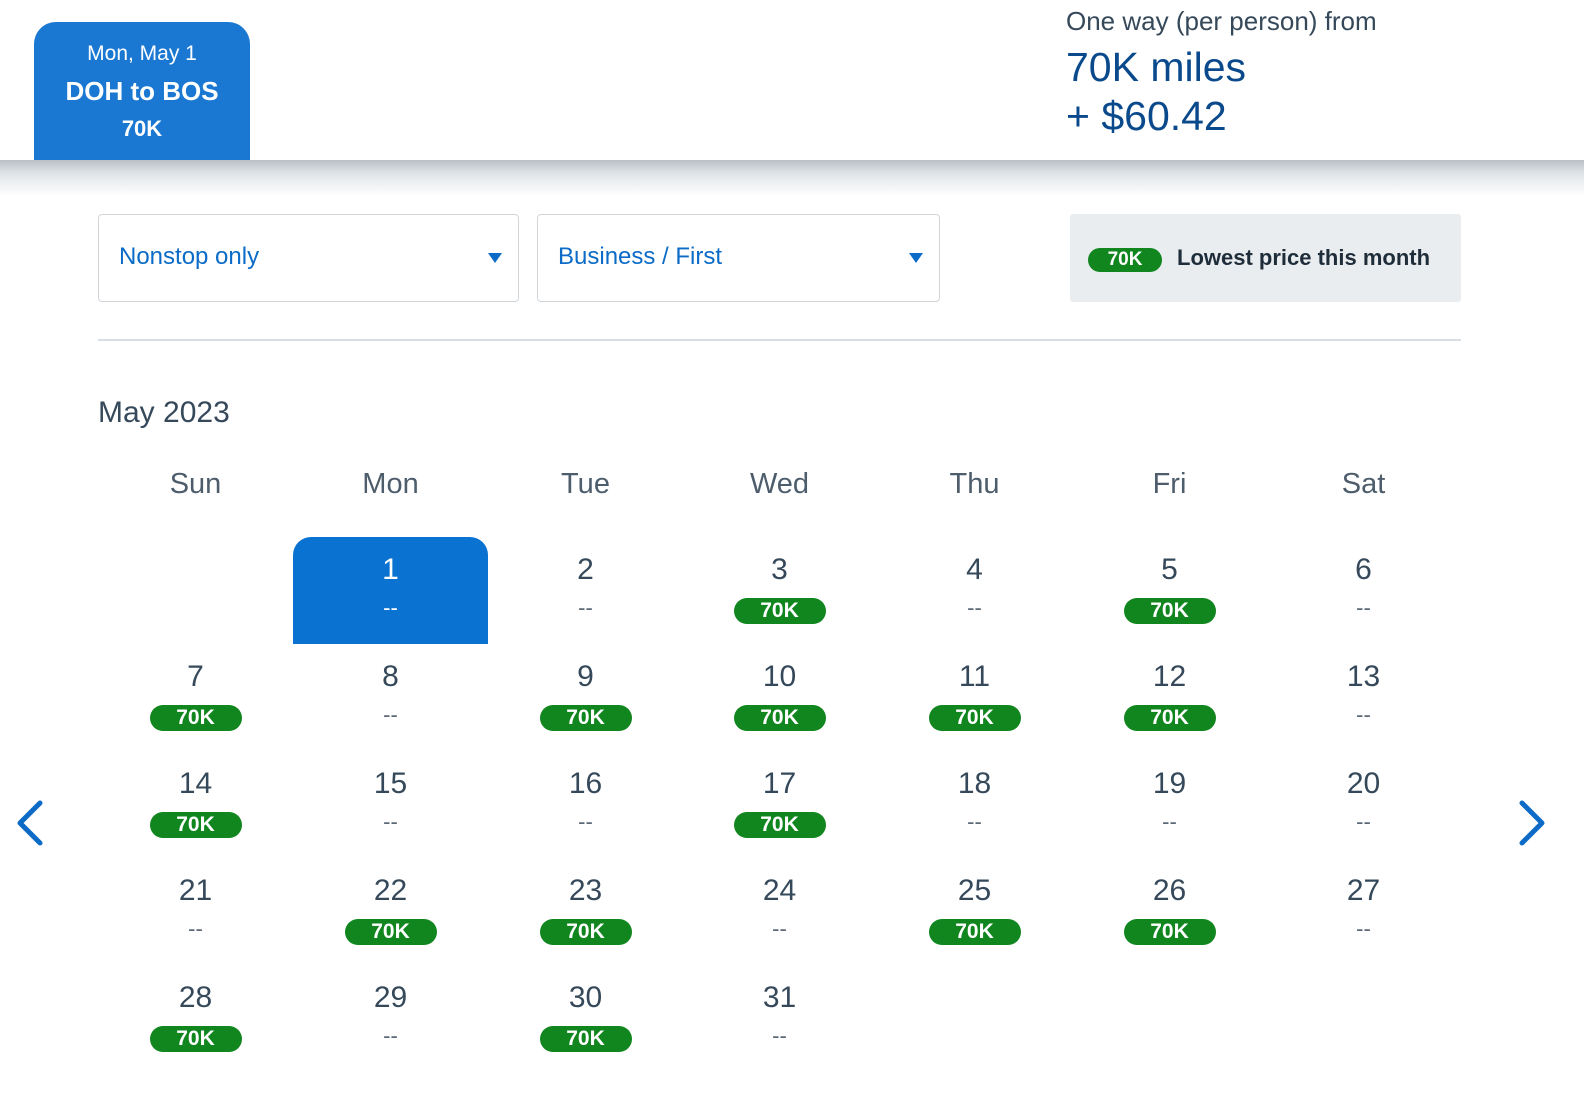  What do you see at coordinates (1169, 697) in the screenshot?
I see `calendar-day-12: 12 70K` at bounding box center [1169, 697].